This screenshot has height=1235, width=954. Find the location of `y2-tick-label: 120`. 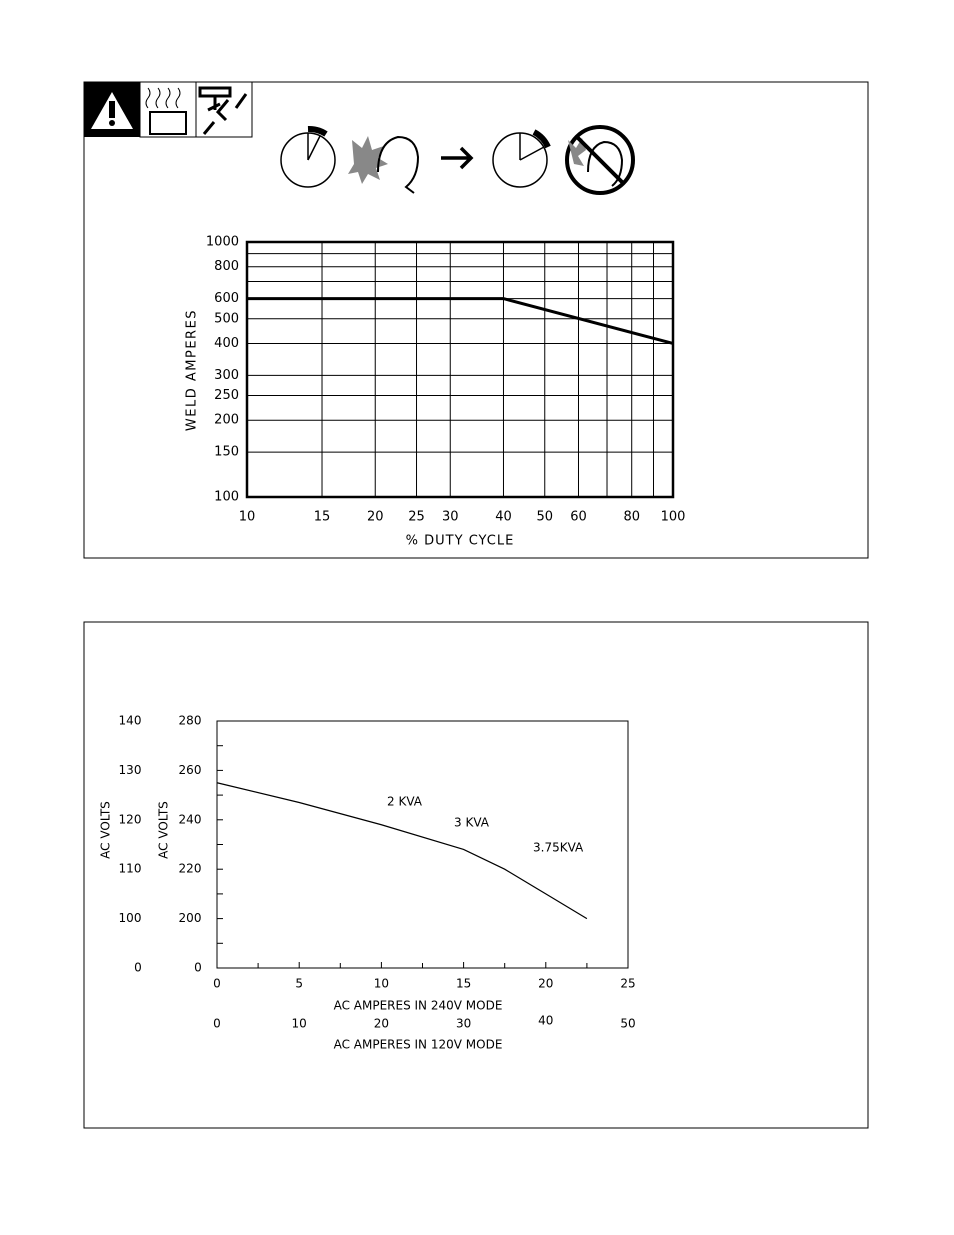

y2-tick-label: 120 is located at coordinates (130, 819).